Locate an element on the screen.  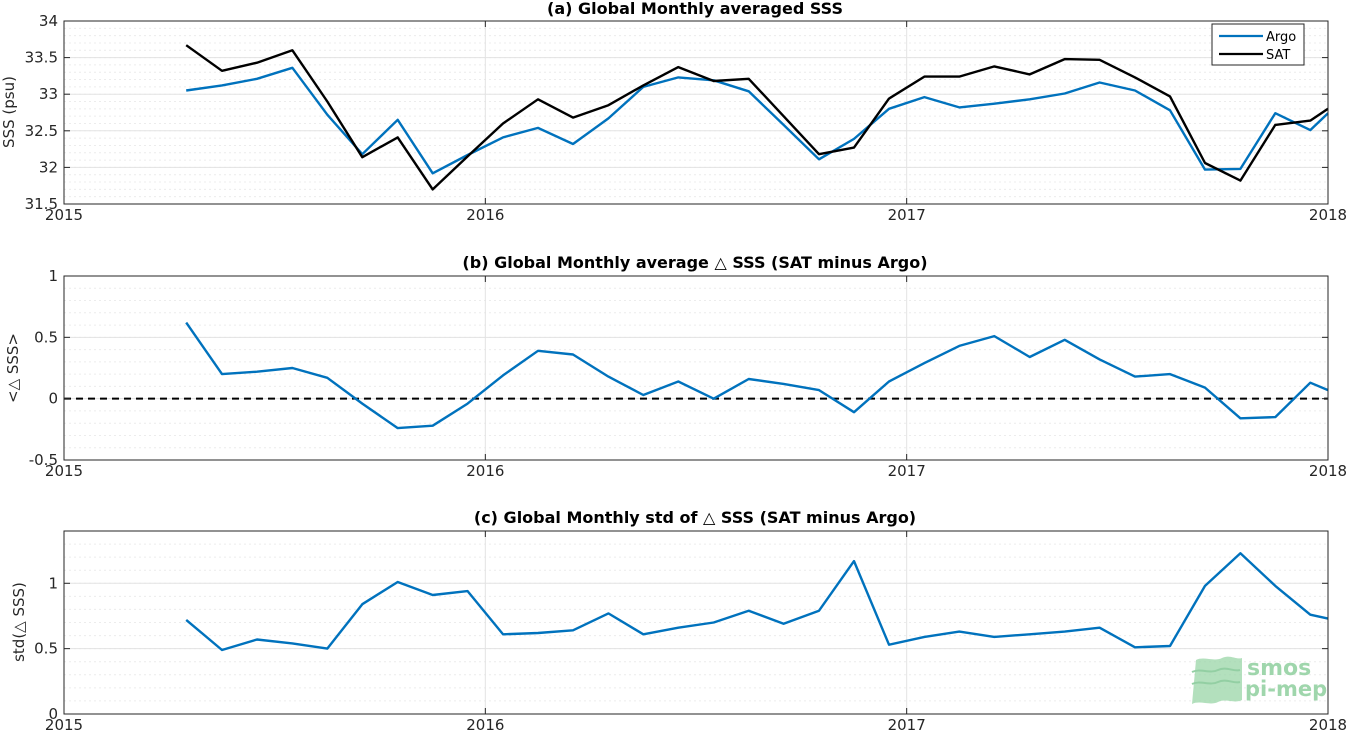
y-tick-label: 33.5 is located at coordinates (41, 58).